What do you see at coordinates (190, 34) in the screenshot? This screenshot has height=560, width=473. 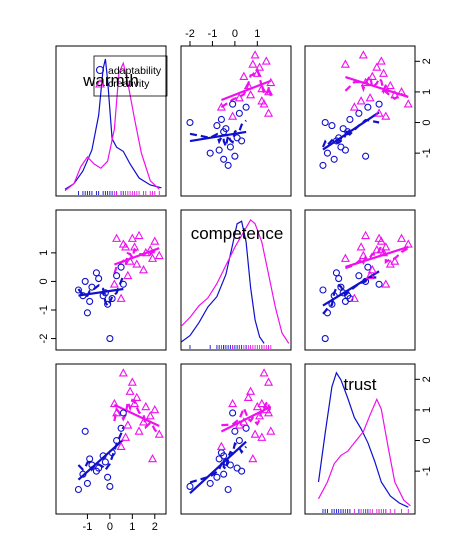 I see `tick-label-top: -2` at bounding box center [190, 34].